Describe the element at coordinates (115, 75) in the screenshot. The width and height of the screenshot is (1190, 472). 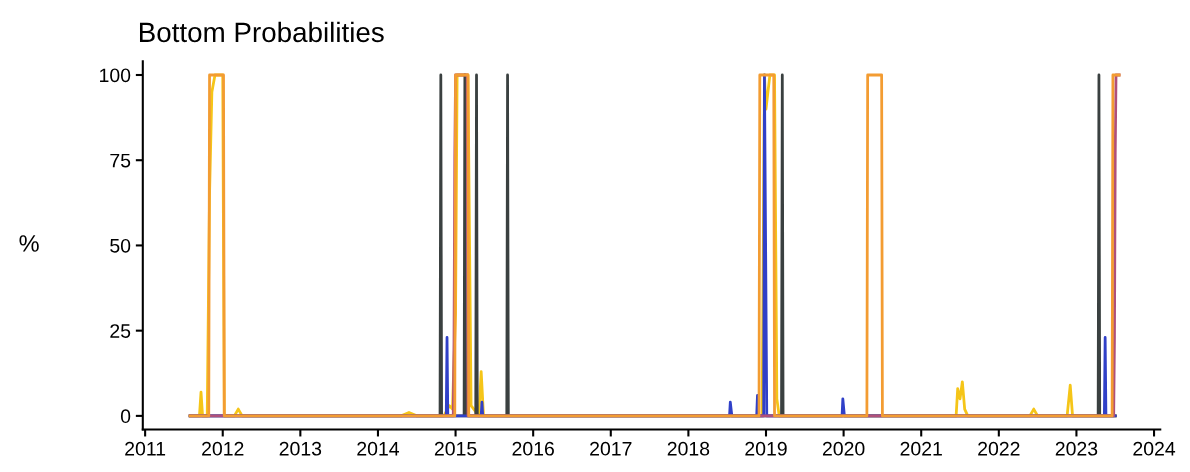
I see `y-tick-label: 100` at that location.